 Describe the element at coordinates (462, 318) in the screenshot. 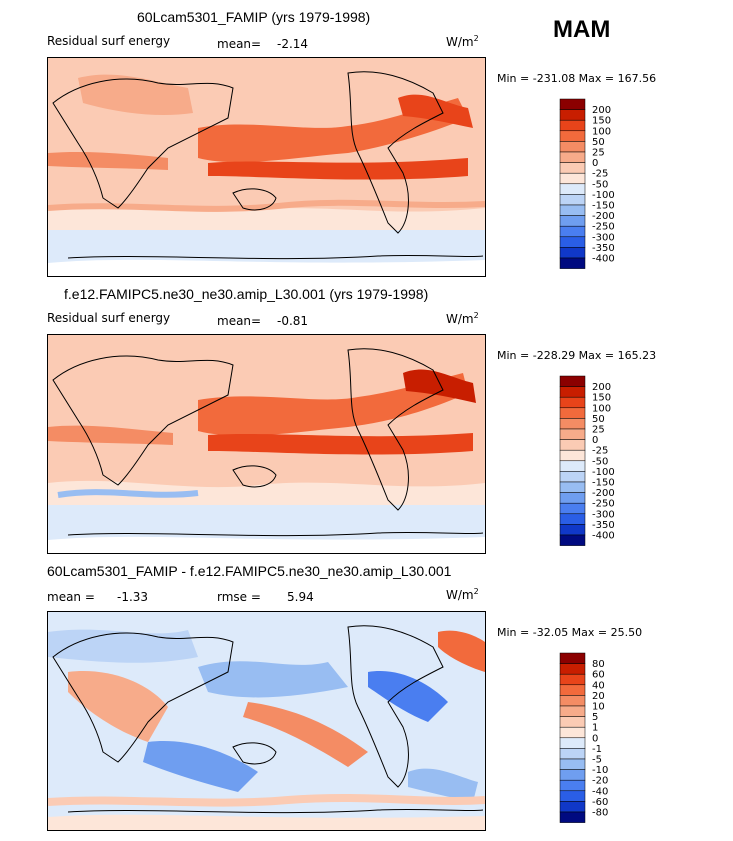

I see `panel2-units: W/m2` at that location.